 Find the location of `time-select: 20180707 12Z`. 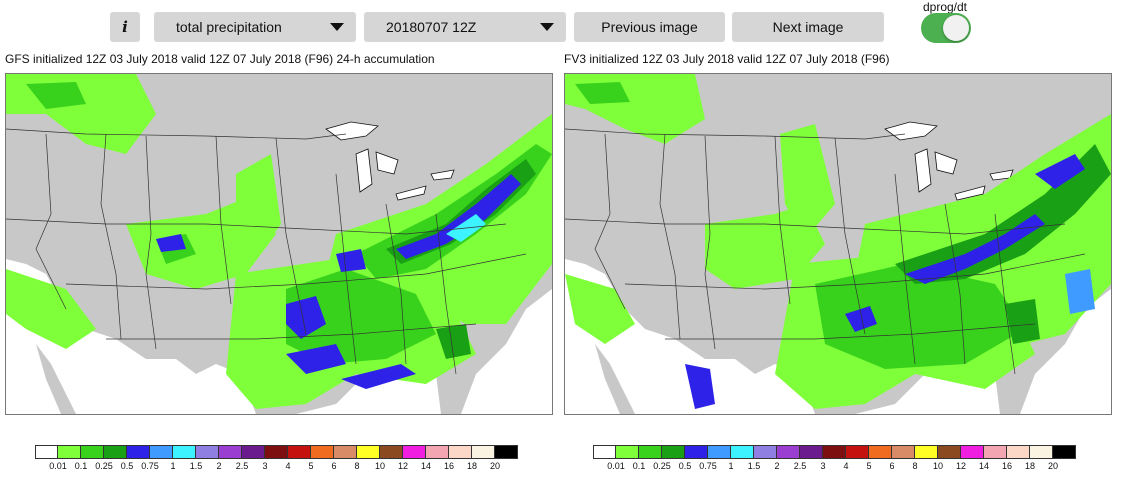

time-select: 20180707 12Z is located at coordinates (465, 27).